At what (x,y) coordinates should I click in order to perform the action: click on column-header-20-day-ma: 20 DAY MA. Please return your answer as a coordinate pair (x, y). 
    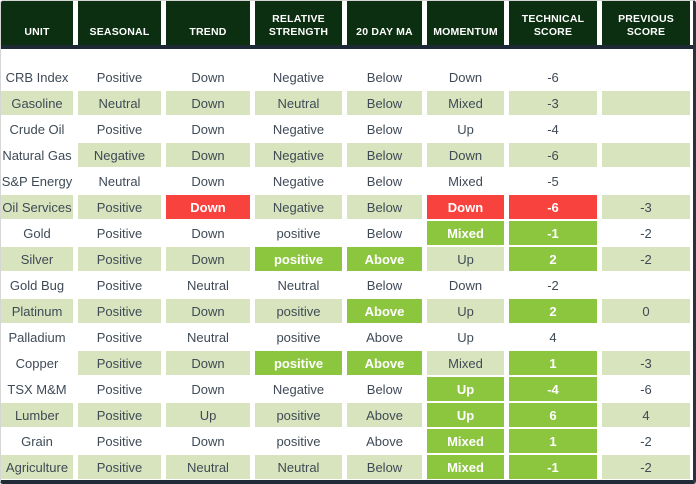
    Looking at the image, I should click on (384, 23).